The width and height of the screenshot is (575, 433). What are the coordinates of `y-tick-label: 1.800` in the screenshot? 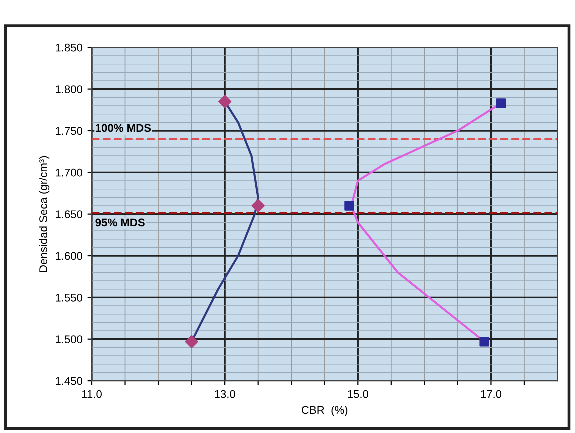 It's located at (69, 90).